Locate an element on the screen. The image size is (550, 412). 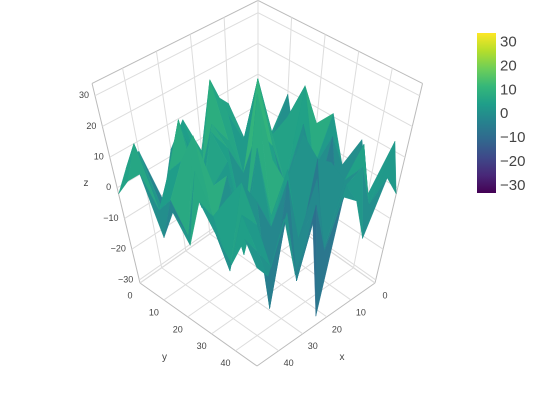
colorbar: −30 −20 −10 0 10 20 30 is located at coordinates (501, 113).